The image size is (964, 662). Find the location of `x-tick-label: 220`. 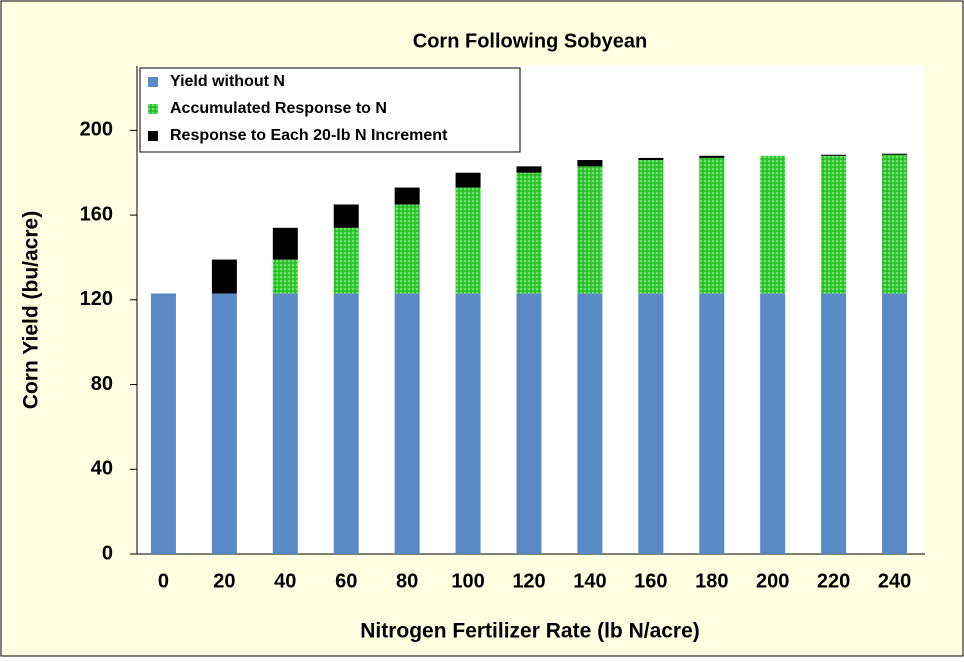

x-tick-label: 220 is located at coordinates (833, 581).